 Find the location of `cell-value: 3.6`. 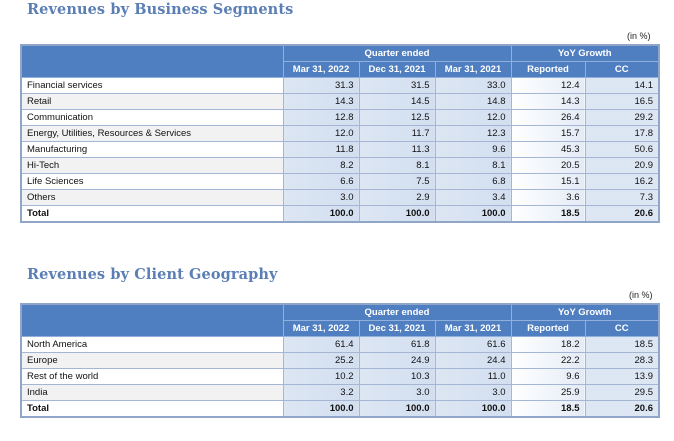

cell-value: 3.6 is located at coordinates (548, 197).